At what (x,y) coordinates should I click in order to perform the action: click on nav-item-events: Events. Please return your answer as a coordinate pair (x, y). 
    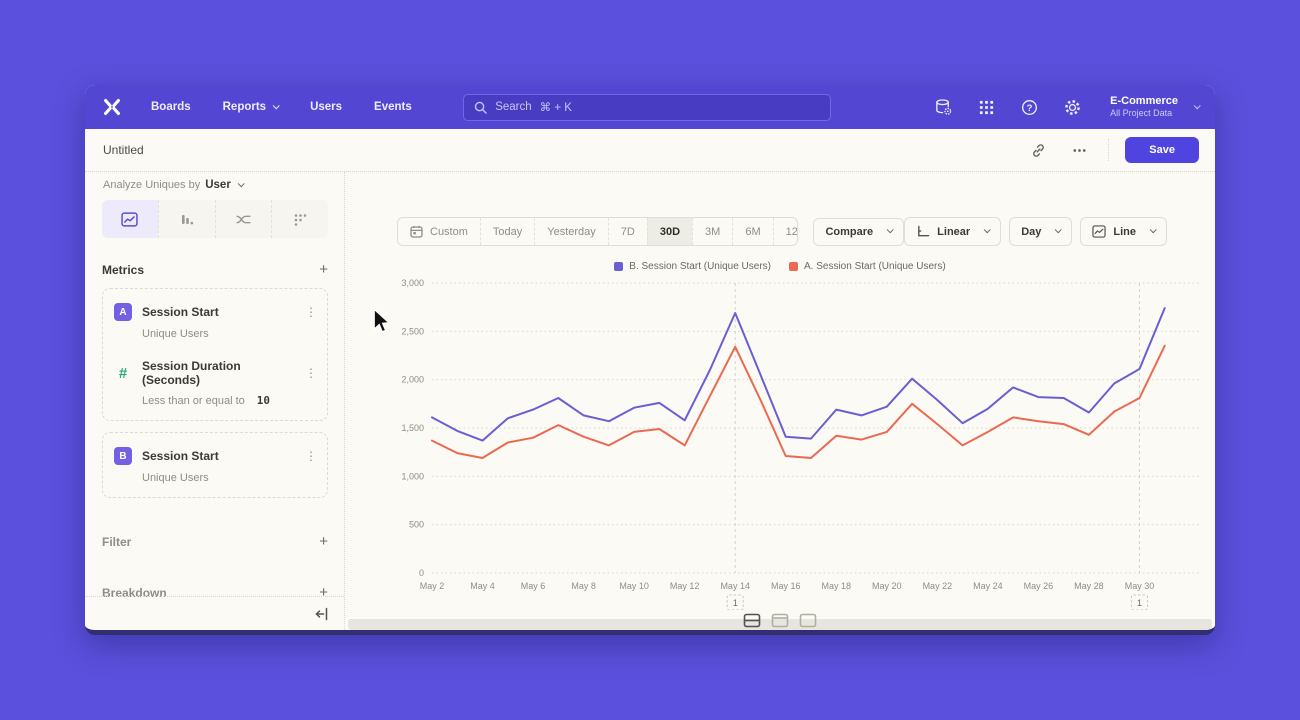
    Looking at the image, I should click on (393, 107).